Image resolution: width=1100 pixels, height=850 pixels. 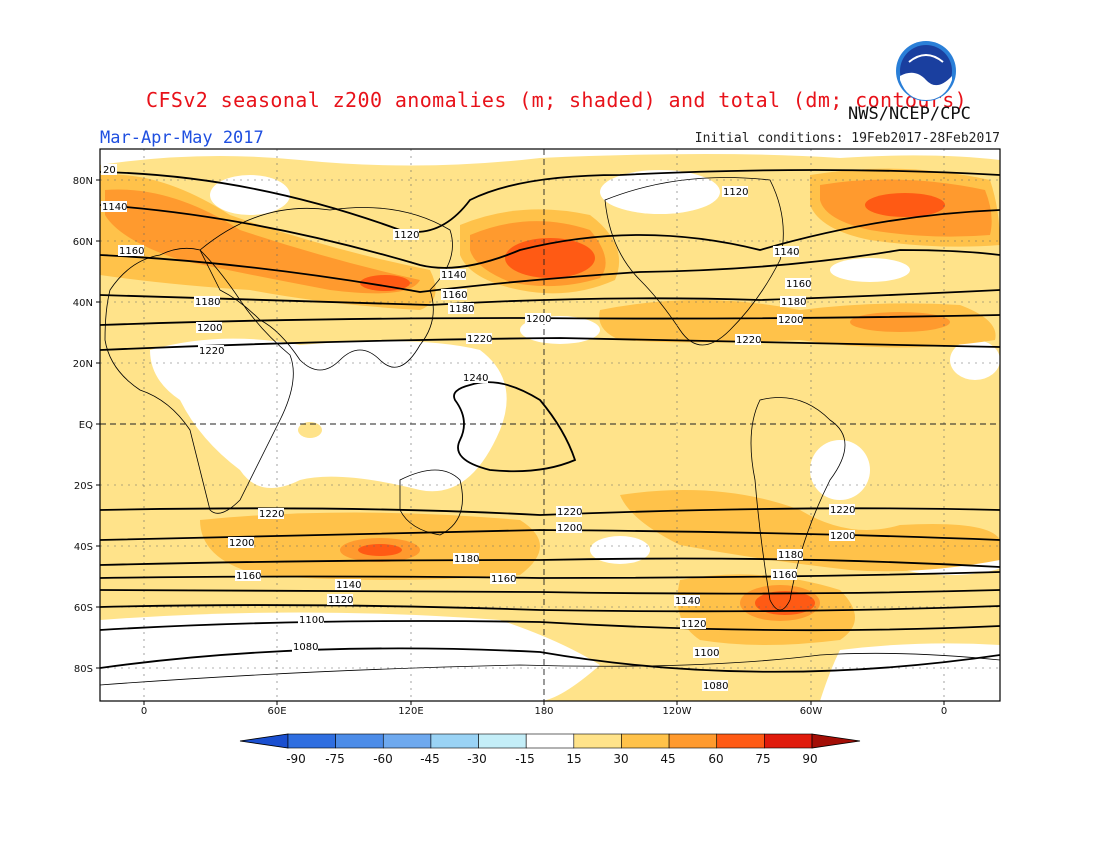 I want to click on latitude-axis, so click(x=98, y=424).